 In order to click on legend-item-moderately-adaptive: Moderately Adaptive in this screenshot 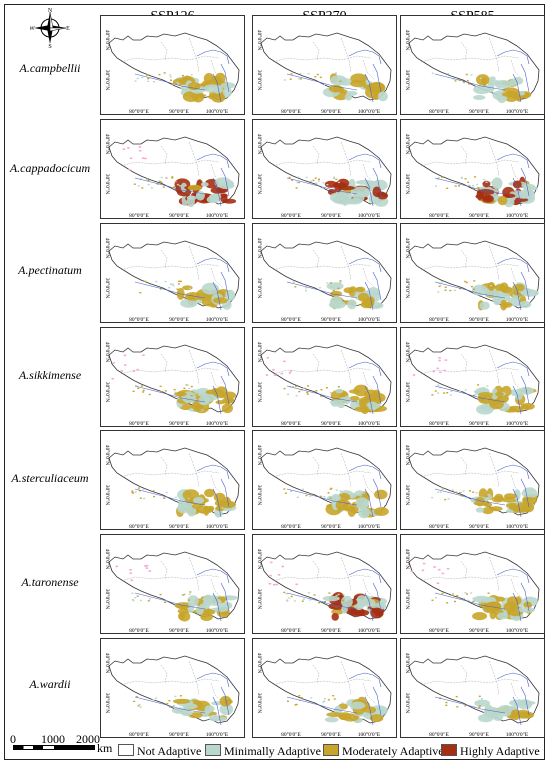, I will do `click(383, 751)`.